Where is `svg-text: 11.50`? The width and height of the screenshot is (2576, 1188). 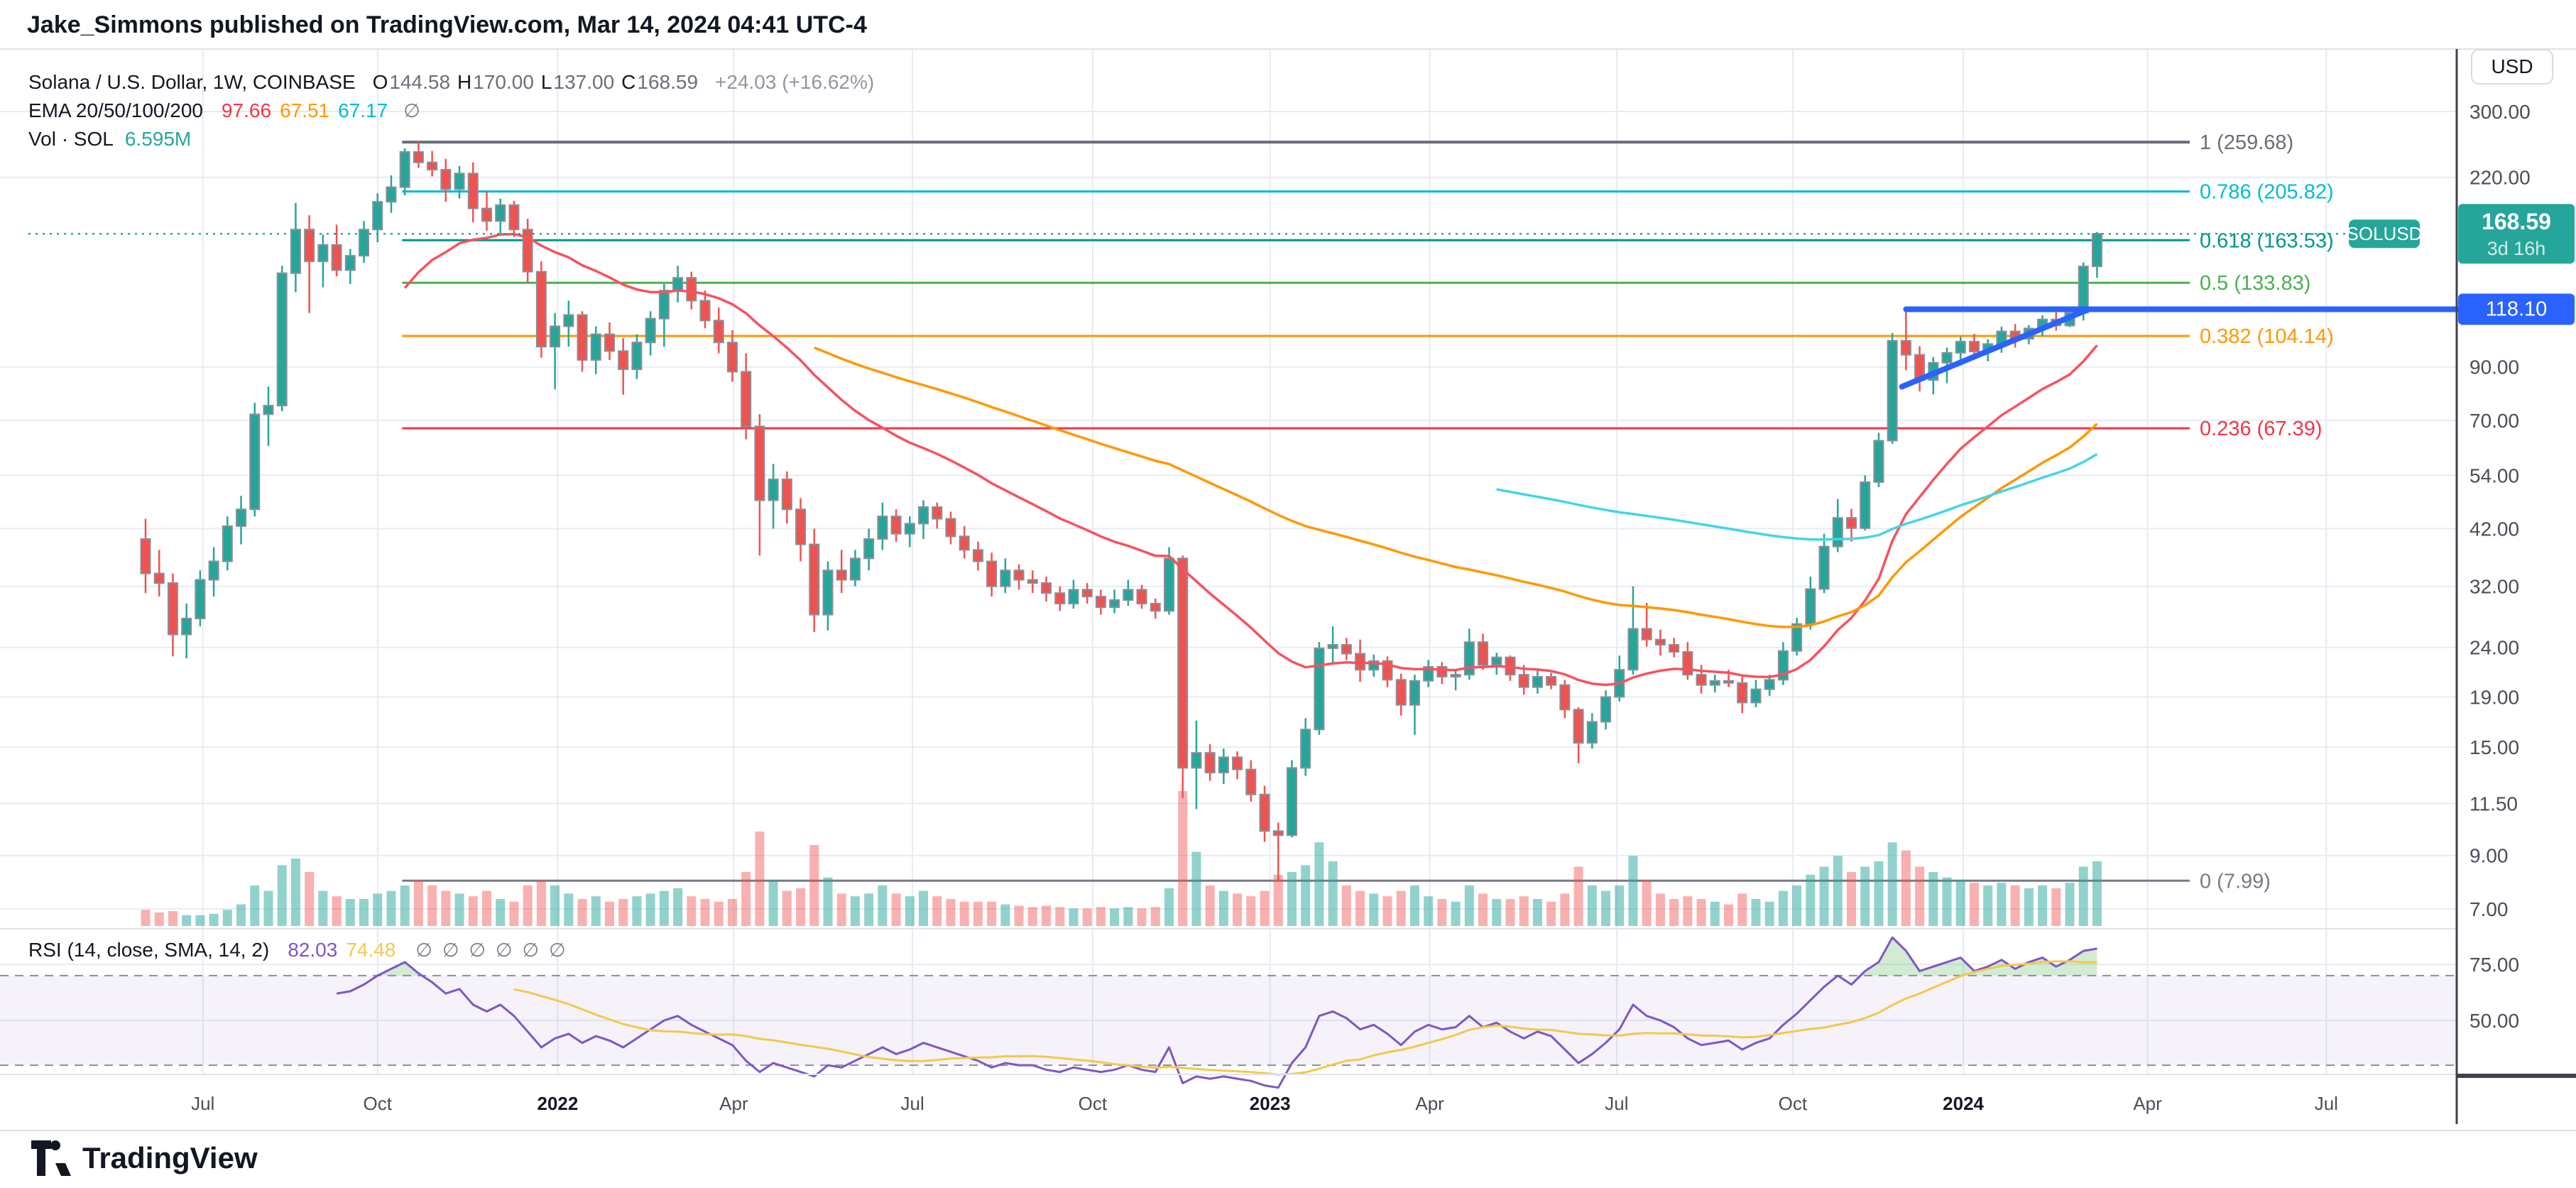 svg-text: 11.50 is located at coordinates (2493, 803).